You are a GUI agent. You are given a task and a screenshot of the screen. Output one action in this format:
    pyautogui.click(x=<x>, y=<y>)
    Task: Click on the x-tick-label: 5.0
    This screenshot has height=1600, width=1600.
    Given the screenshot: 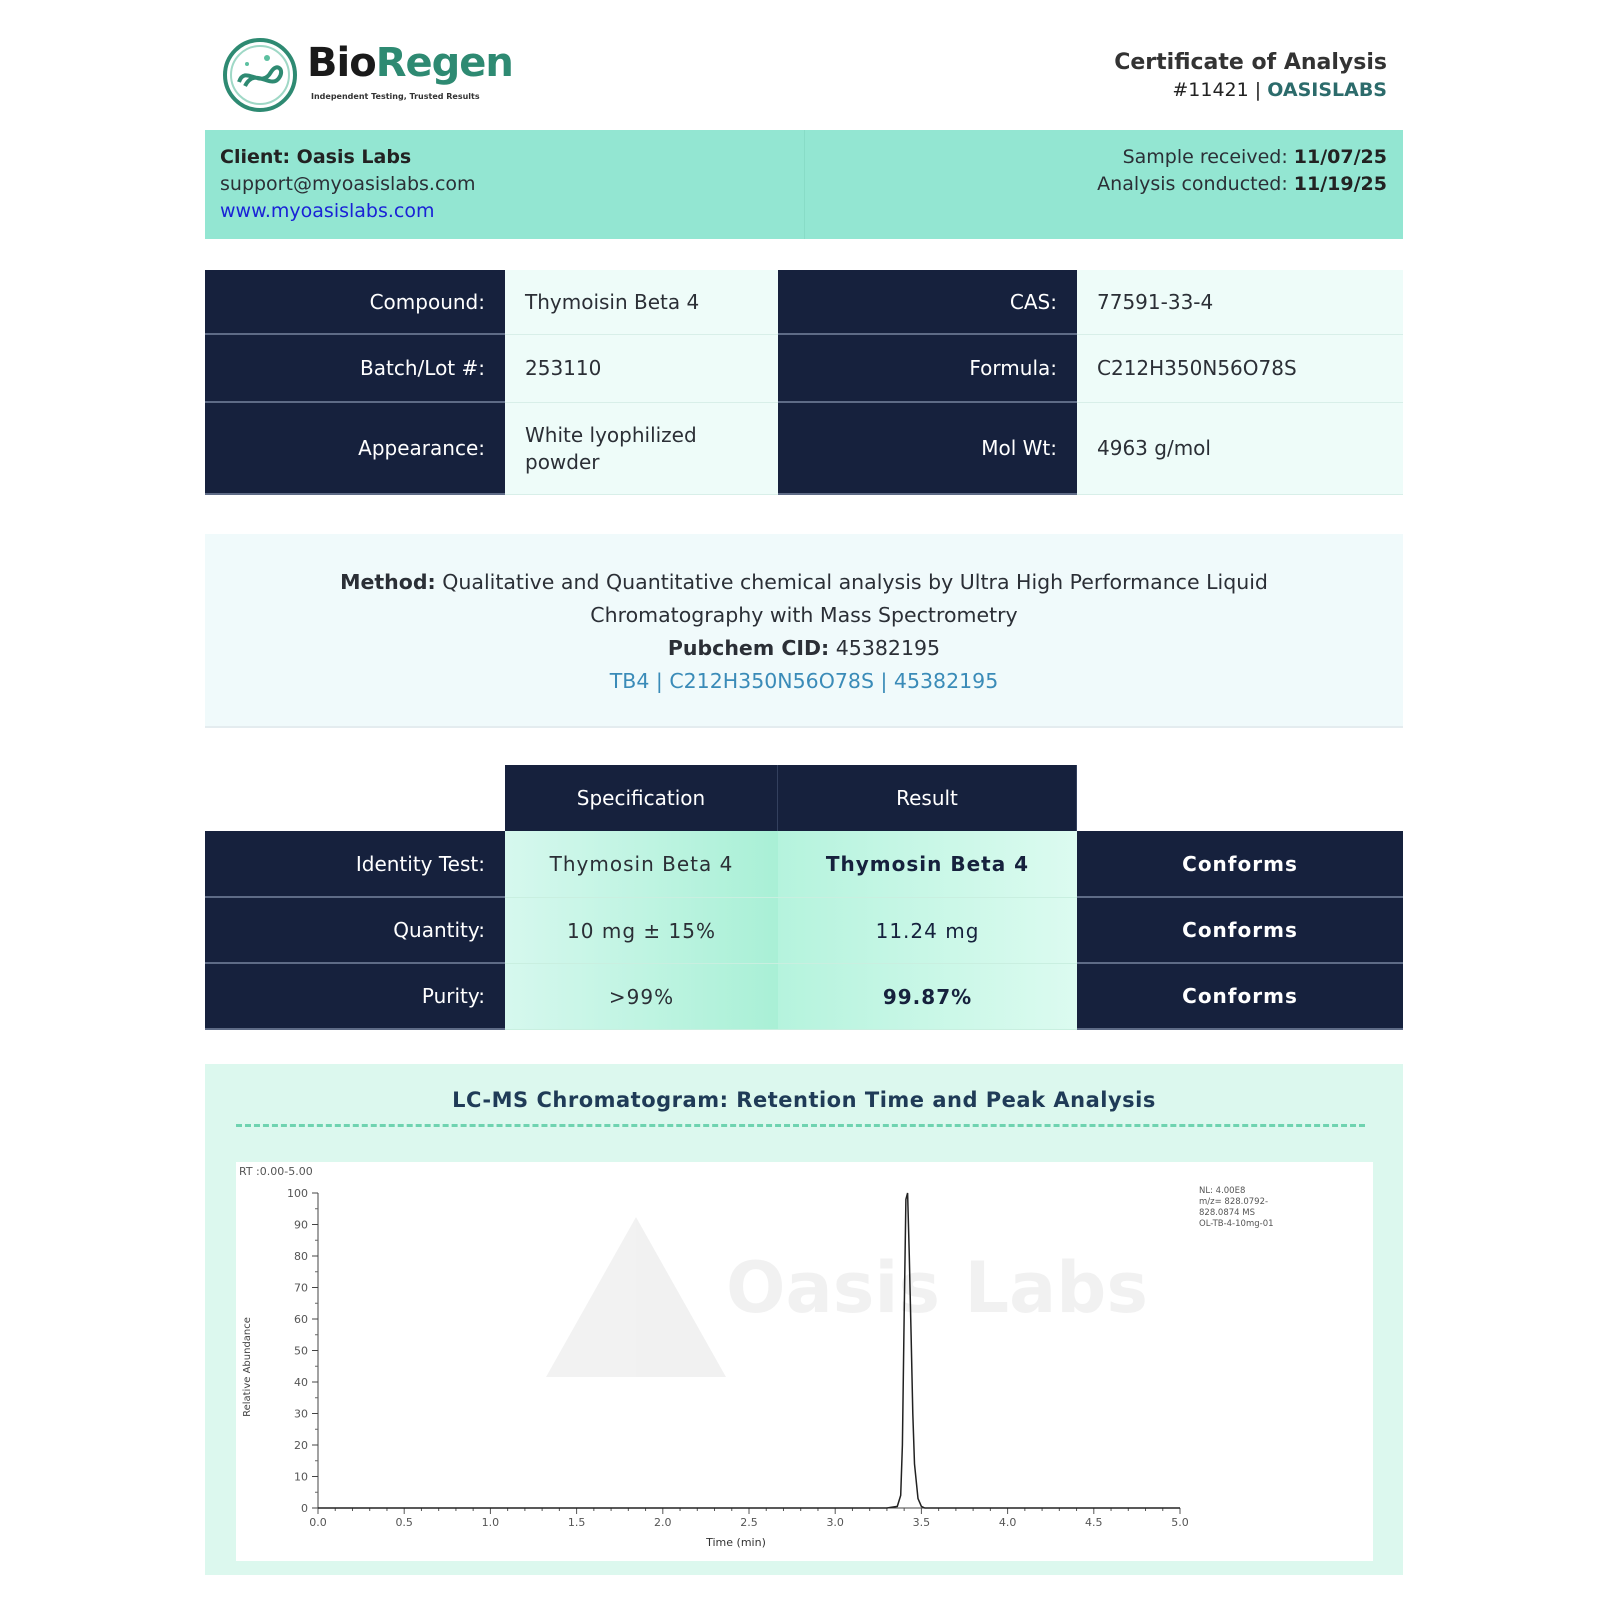 What is the action you would take?
    pyautogui.click(x=1180, y=1522)
    